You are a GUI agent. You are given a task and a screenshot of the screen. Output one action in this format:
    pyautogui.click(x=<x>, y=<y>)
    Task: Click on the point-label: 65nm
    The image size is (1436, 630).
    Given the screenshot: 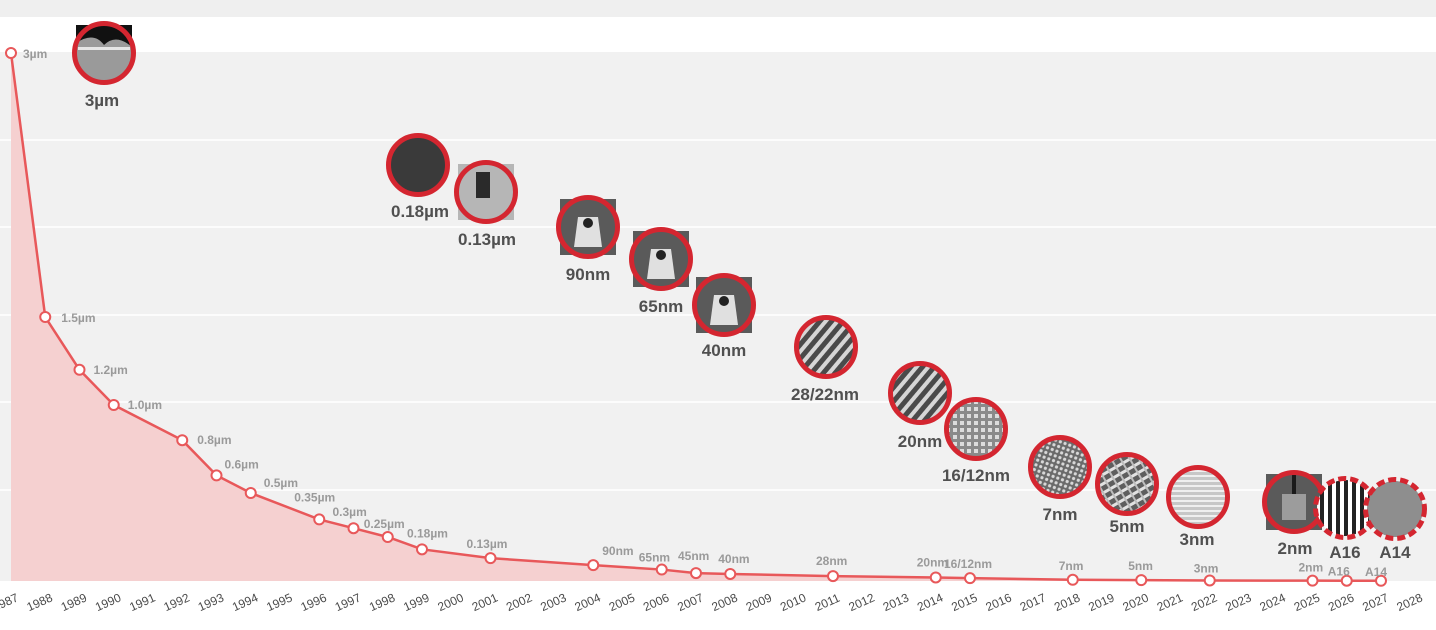 What is the action you would take?
    pyautogui.click(x=654, y=558)
    